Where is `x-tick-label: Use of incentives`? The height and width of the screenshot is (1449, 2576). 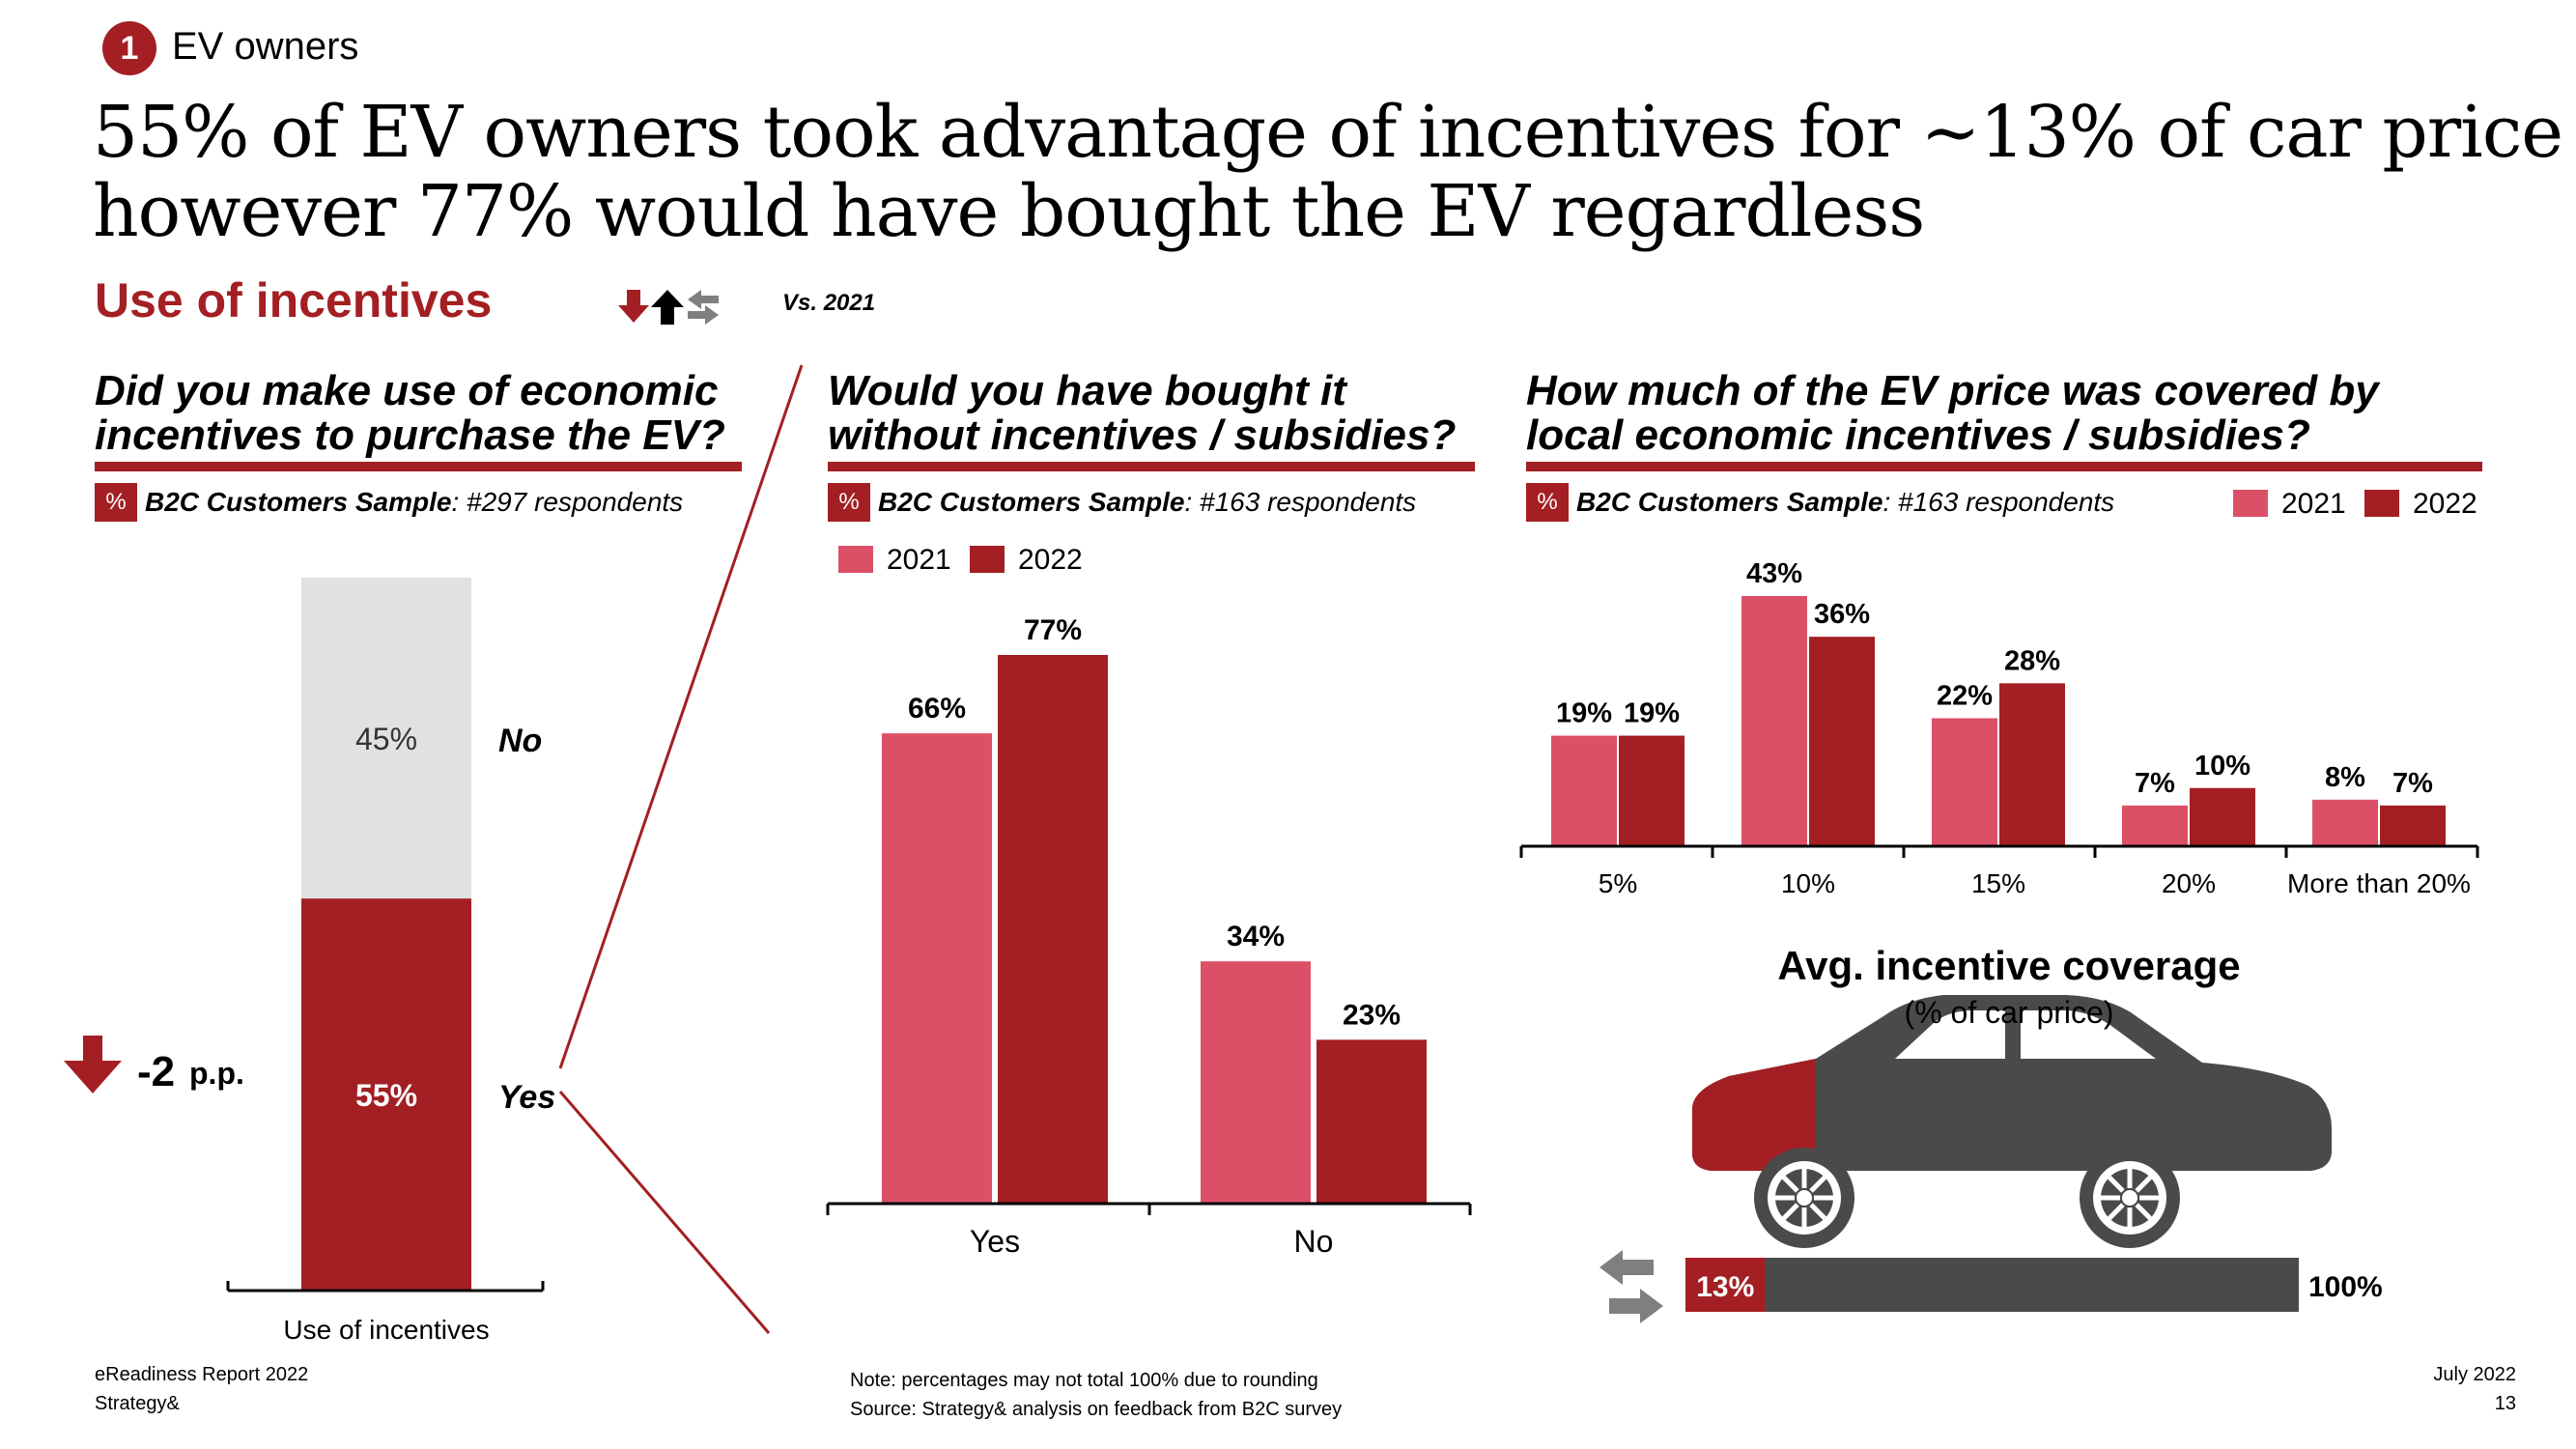
x-tick-label: Use of incentives is located at coordinates (386, 1330).